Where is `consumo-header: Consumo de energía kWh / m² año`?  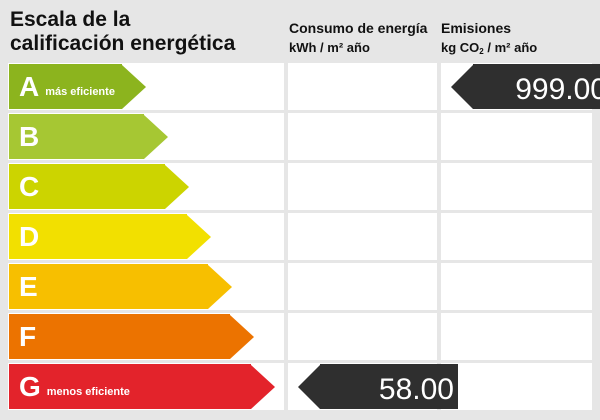 consumo-header: Consumo de energía kWh / m² año is located at coordinates (364, 38).